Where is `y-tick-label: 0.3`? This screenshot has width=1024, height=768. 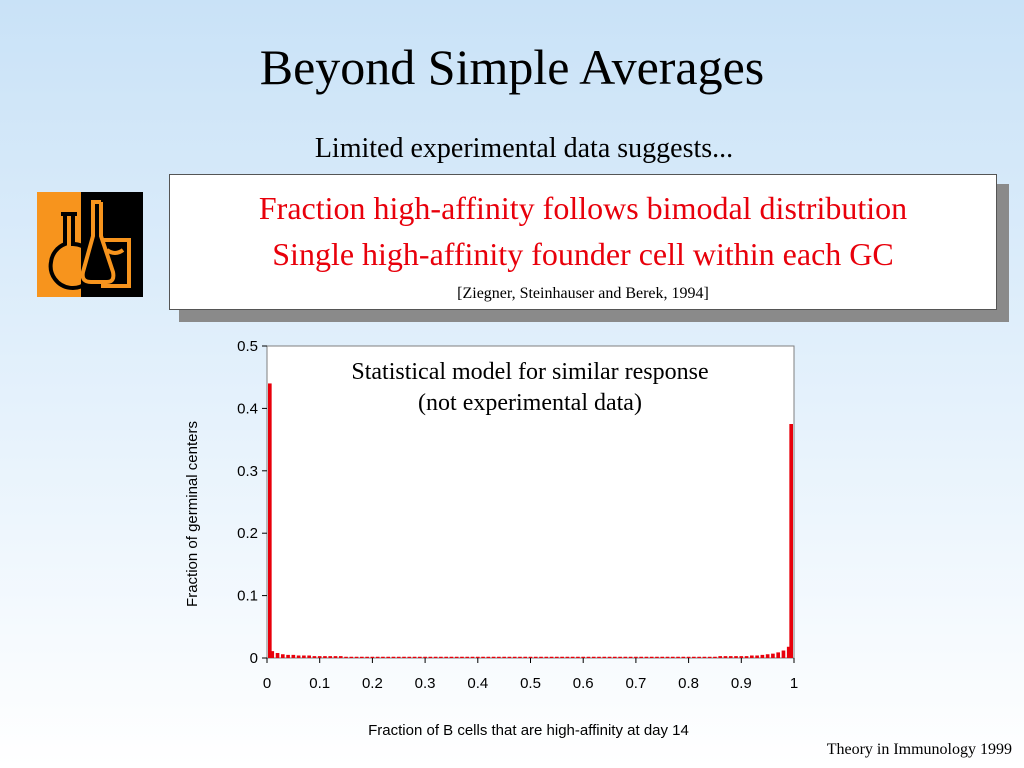
y-tick-label: 0.3 is located at coordinates (247, 471).